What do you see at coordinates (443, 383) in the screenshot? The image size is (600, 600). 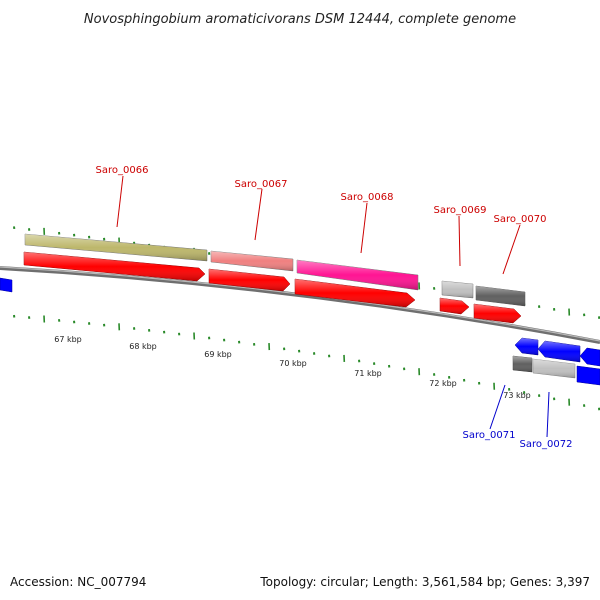 I see `scale-label-72kbp: 72 kbp` at bounding box center [443, 383].